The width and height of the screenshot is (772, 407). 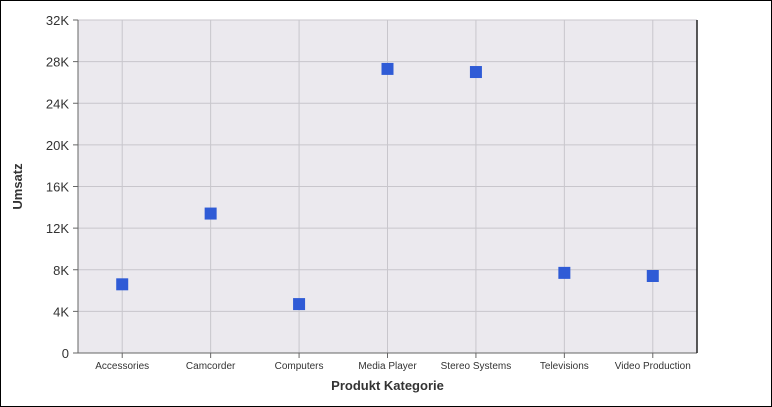 What do you see at coordinates (65, 353) in the screenshot?
I see `y-tick-label: 0` at bounding box center [65, 353].